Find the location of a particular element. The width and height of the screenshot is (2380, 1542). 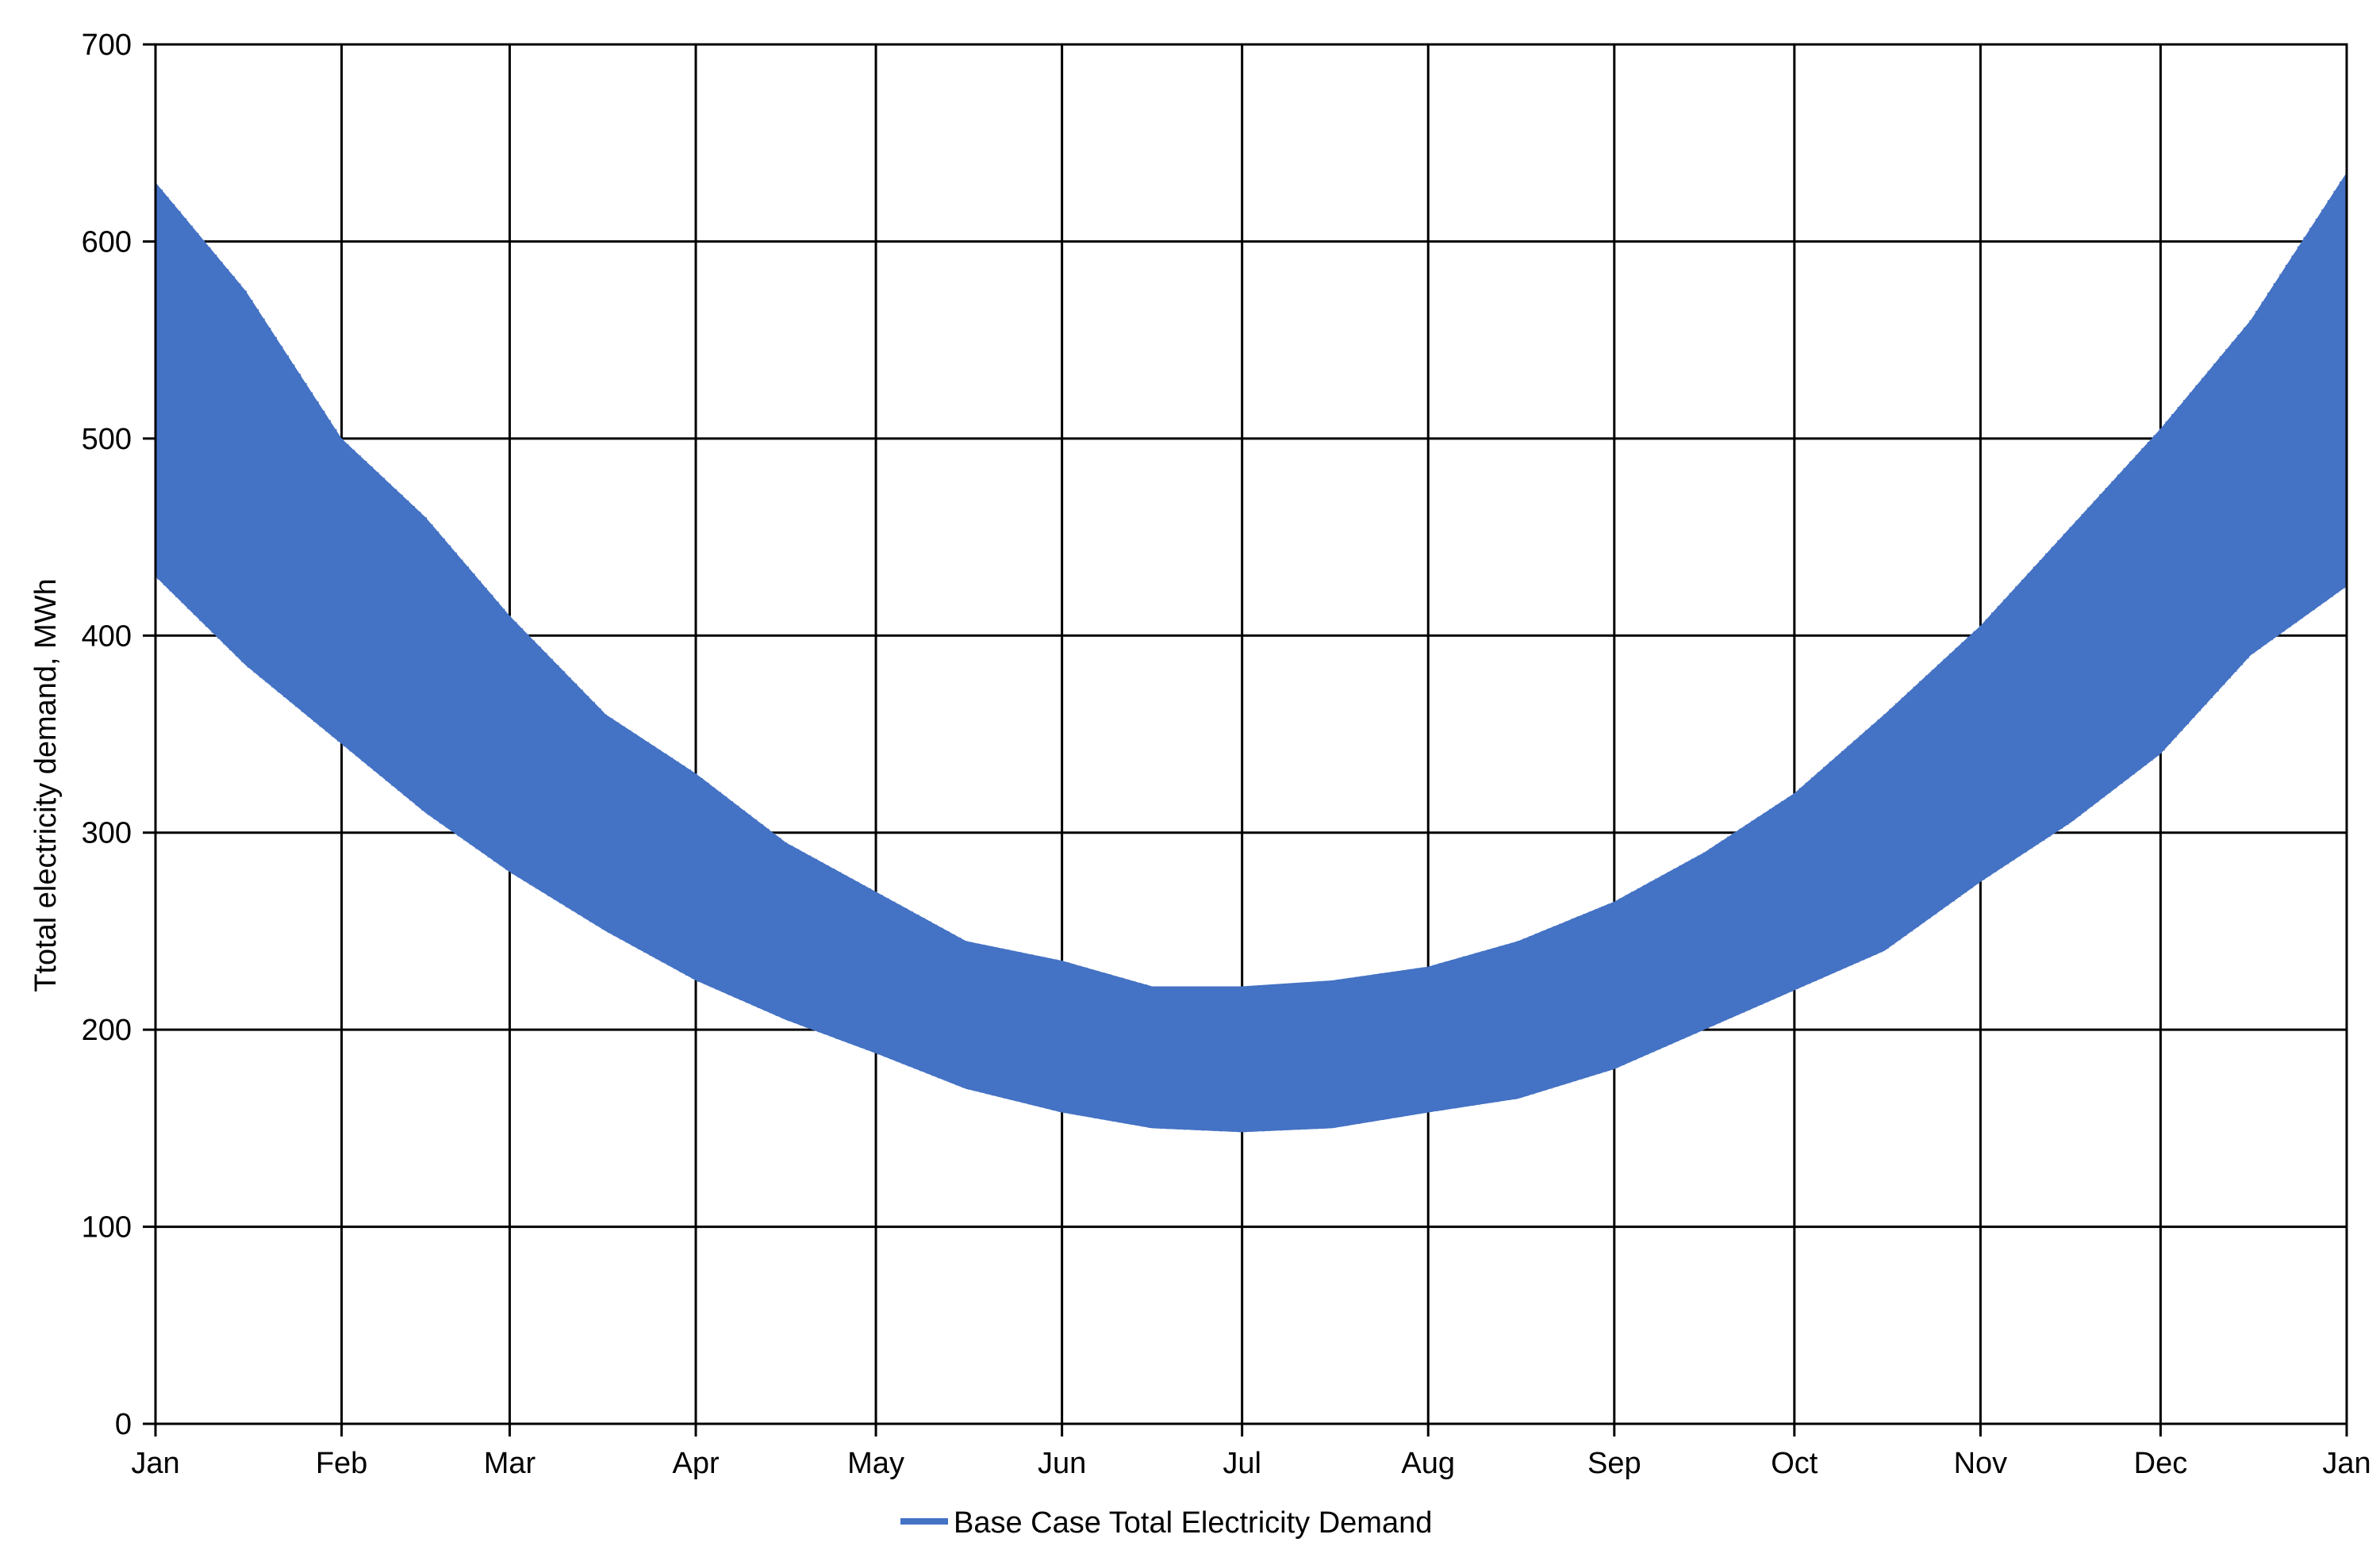

x-tick-label: Sep is located at coordinates (1614, 1463).